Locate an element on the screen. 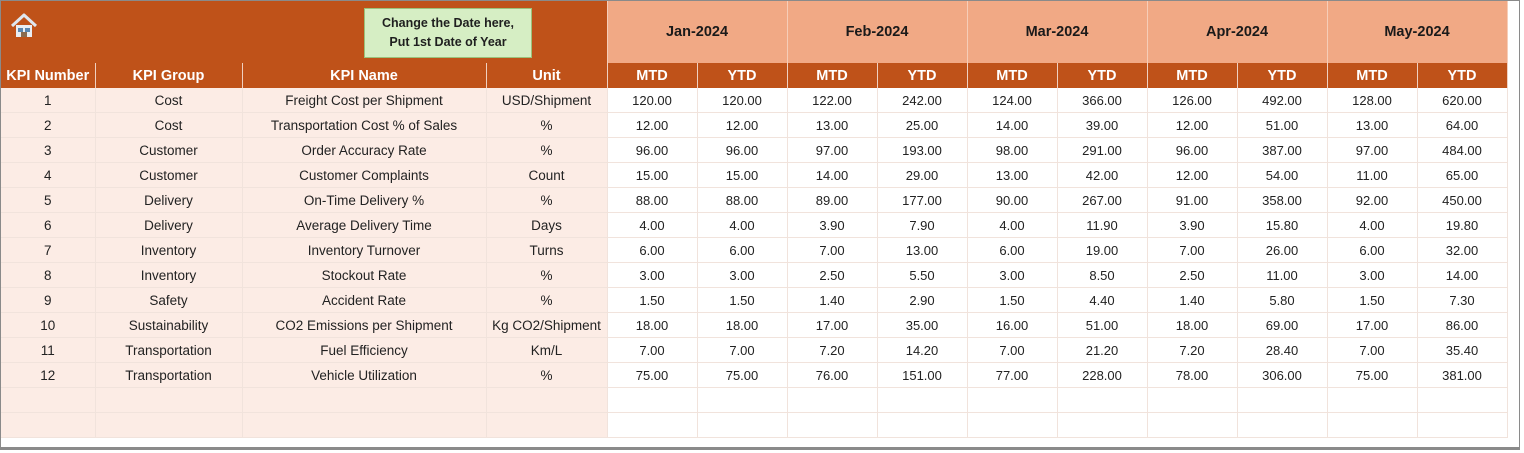 The image size is (1524, 453). kpi-number-cell: 8 is located at coordinates (48, 275).